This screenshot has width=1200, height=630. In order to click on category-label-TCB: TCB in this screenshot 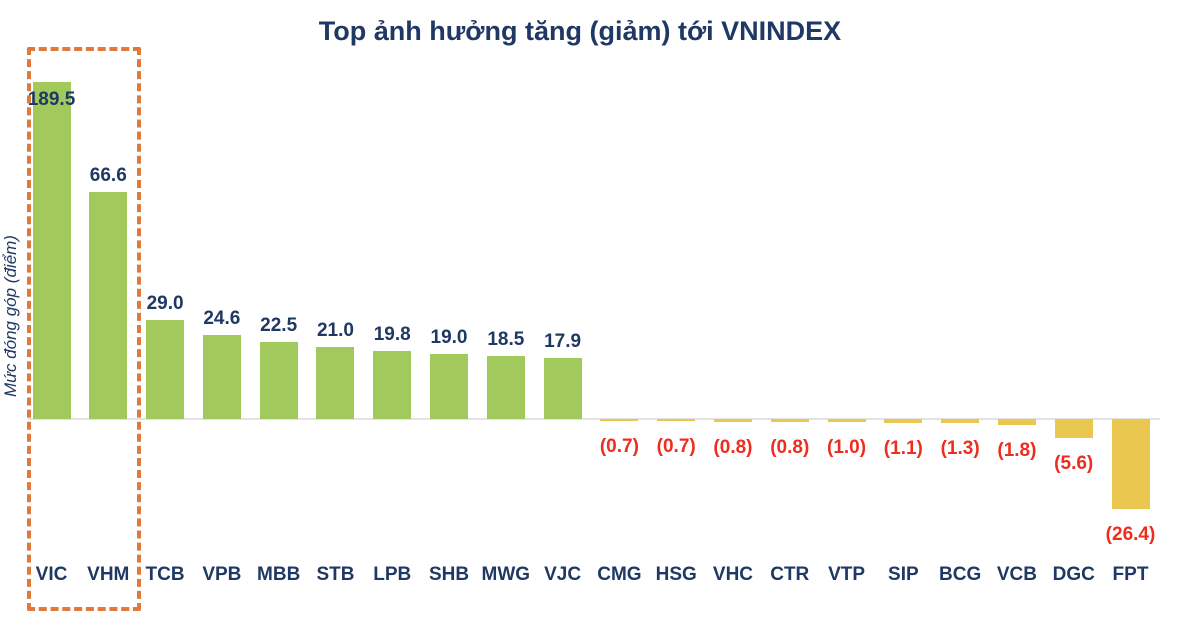, I will do `click(165, 574)`.